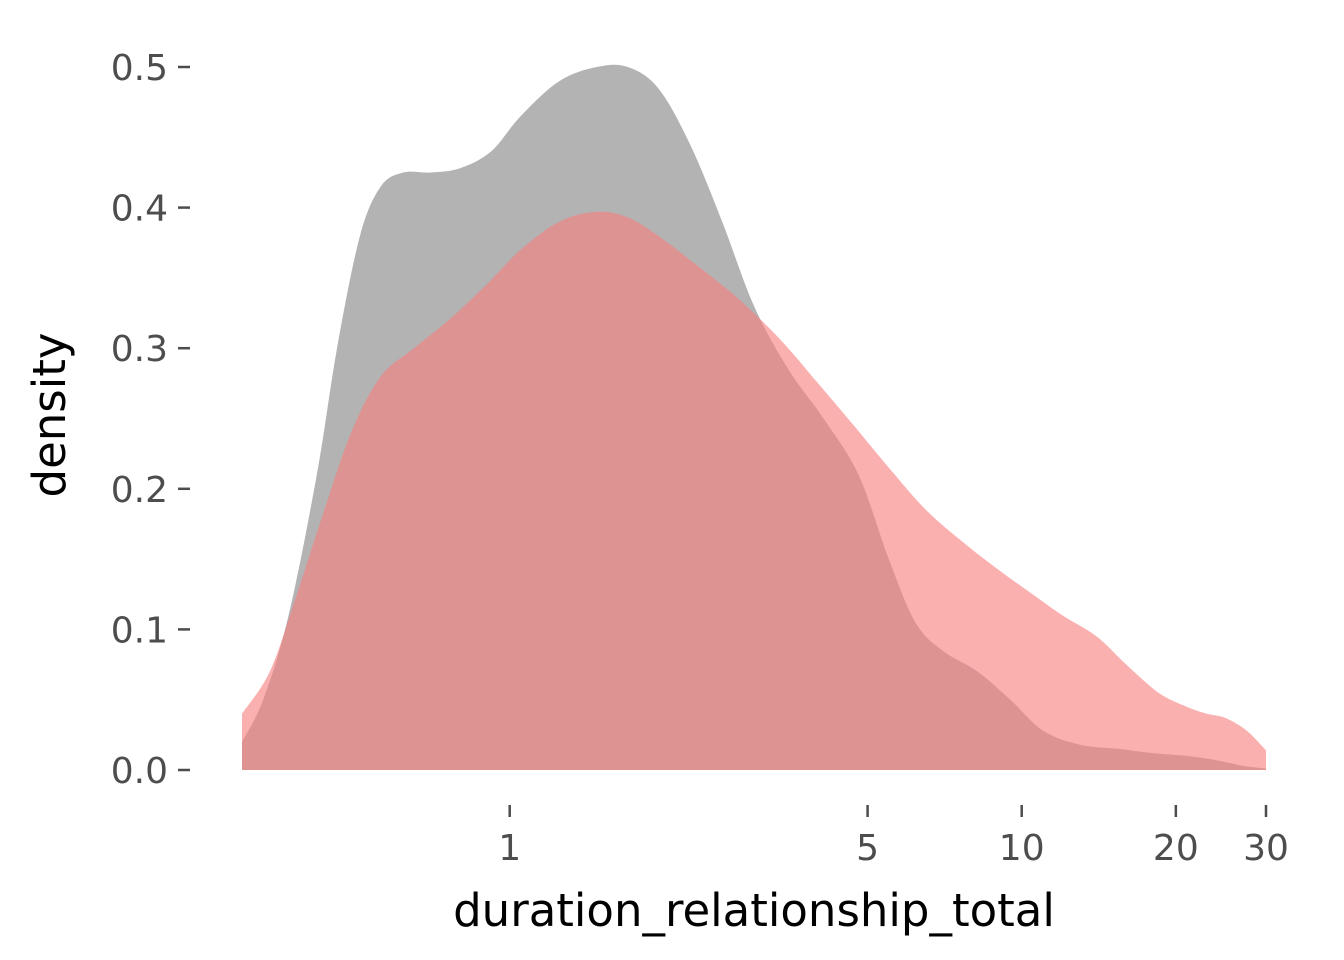  Describe the element at coordinates (150, 420) in the screenshot. I see `y-axis: 0.0 0.1 0.2 0.3 0.4 0.5` at that location.